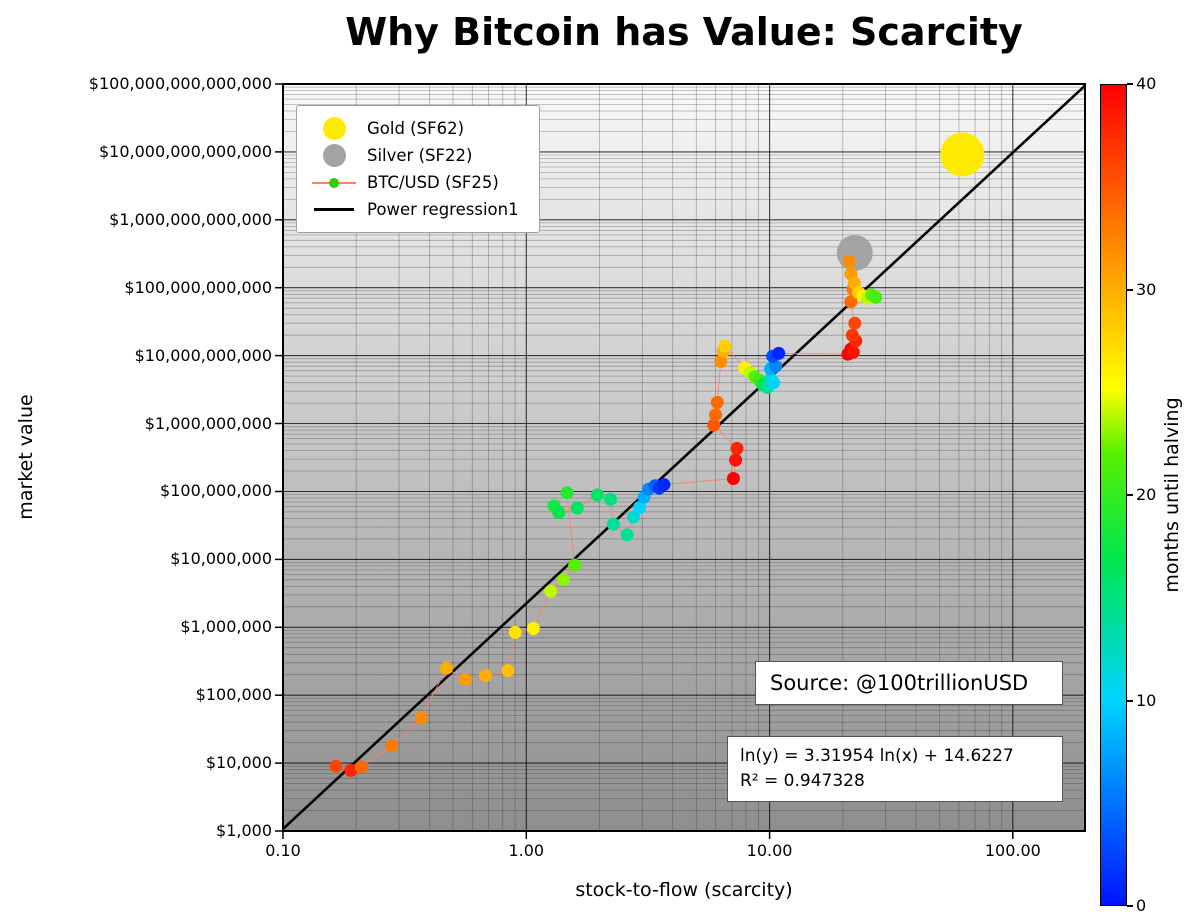 This screenshot has width=1200, height=921. I want to click on colorbar, so click(1113, 495).